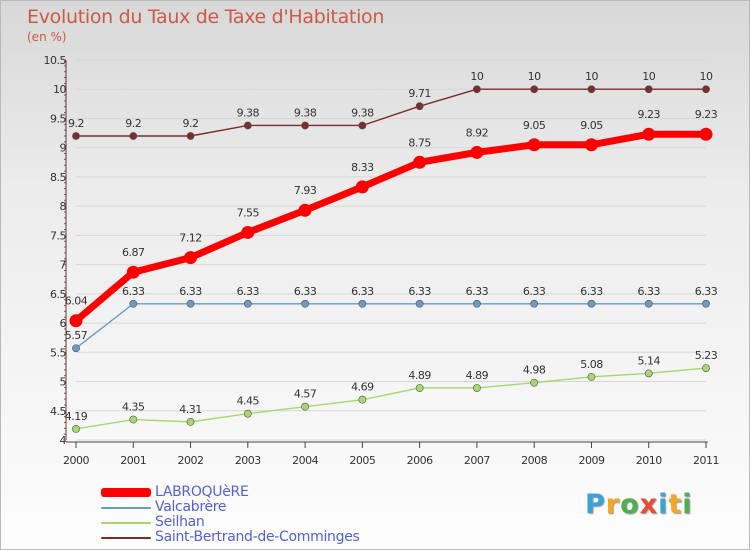  Describe the element at coordinates (63, 265) in the screenshot. I see `y-tick-label: 7` at that location.